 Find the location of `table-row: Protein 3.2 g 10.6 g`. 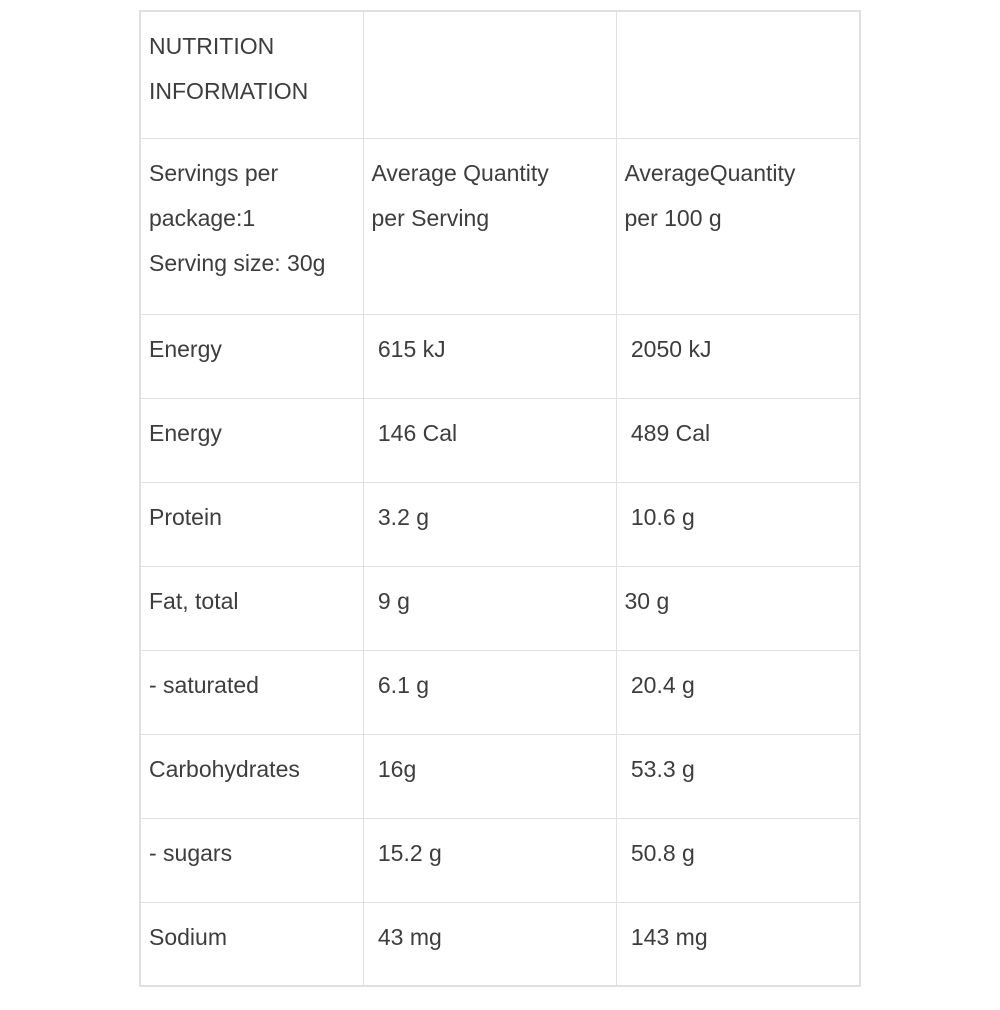

table-row: Protein 3.2 g 10.6 g is located at coordinates (500, 524).